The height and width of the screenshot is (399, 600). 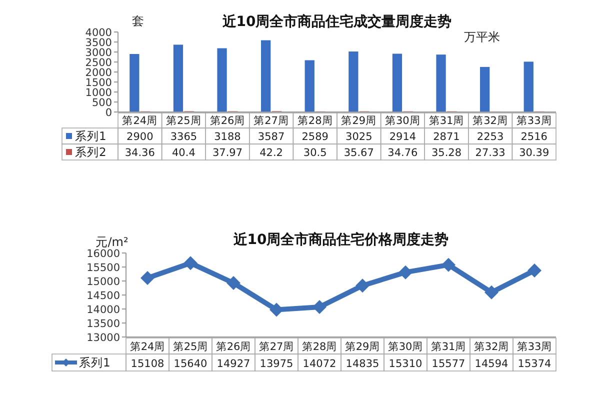 What do you see at coordinates (98, 63) in the screenshot?
I see `y-tick-label: 2500` at bounding box center [98, 63].